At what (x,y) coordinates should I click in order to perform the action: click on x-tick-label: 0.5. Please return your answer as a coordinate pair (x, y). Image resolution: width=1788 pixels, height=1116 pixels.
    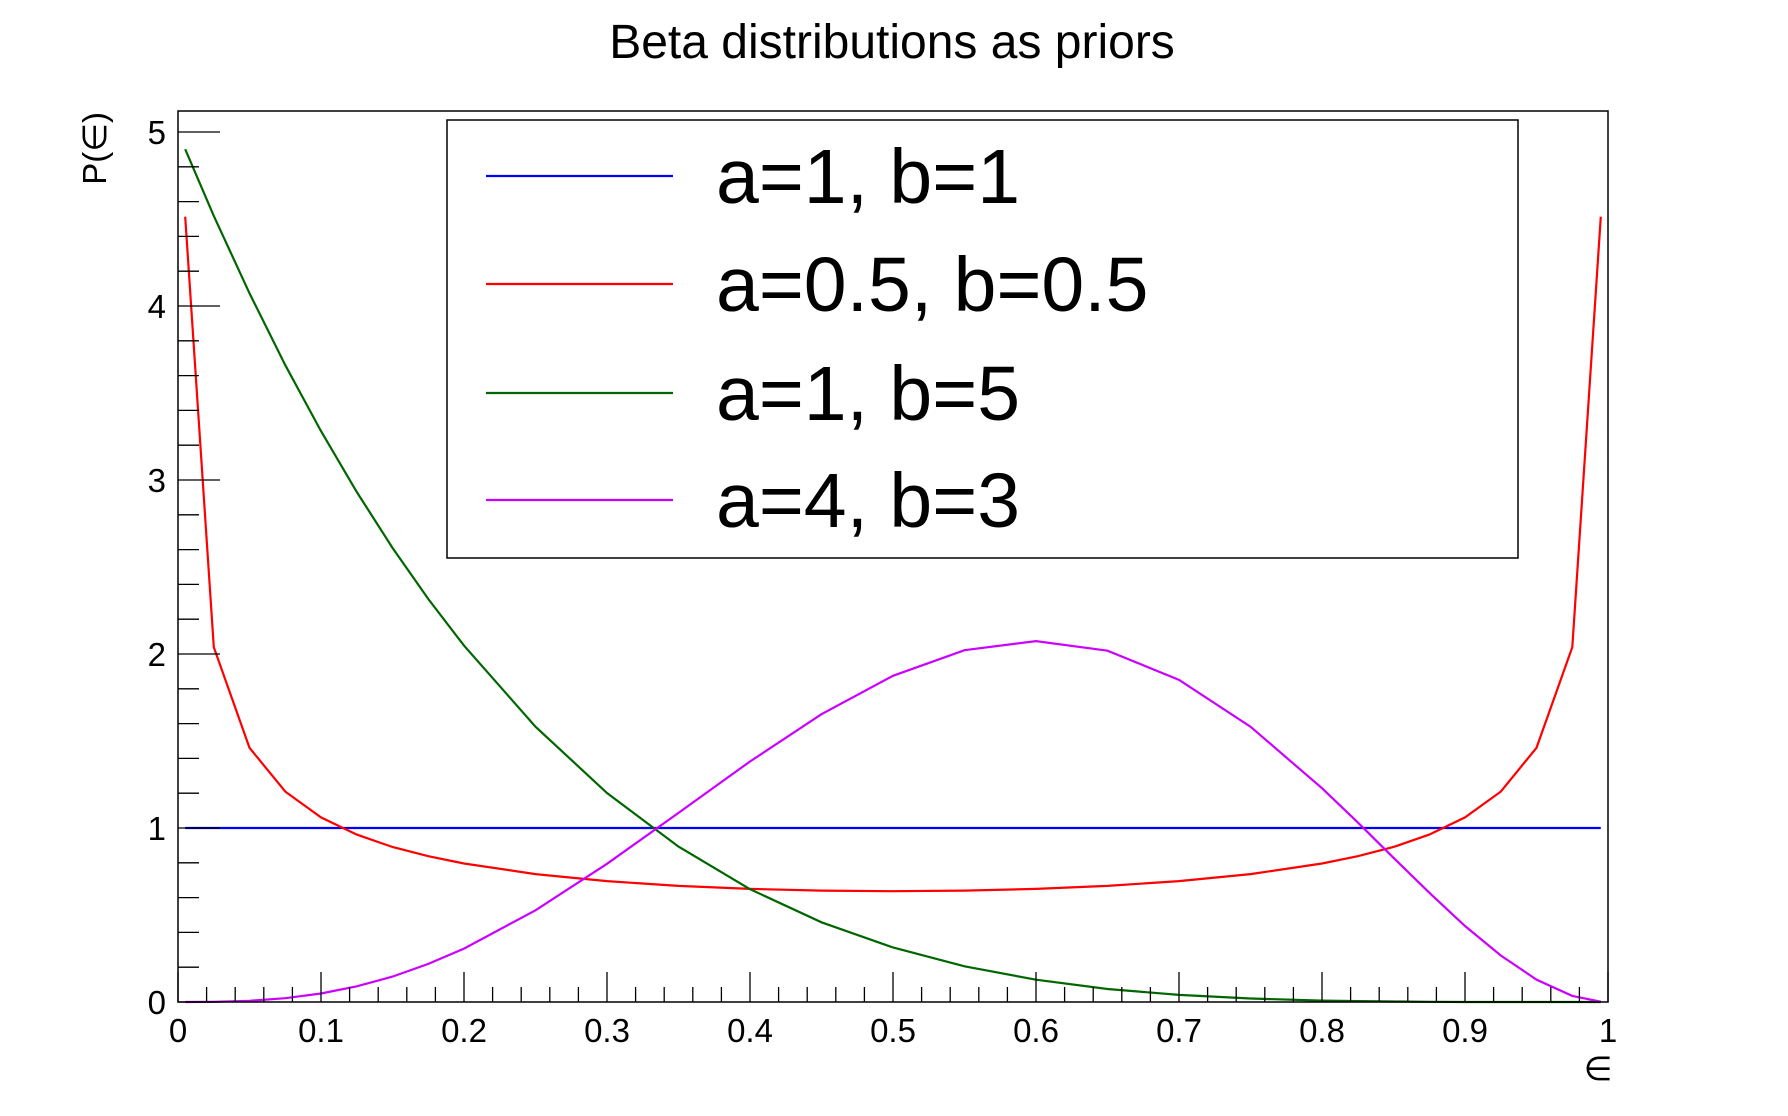
    Looking at the image, I should click on (893, 1030).